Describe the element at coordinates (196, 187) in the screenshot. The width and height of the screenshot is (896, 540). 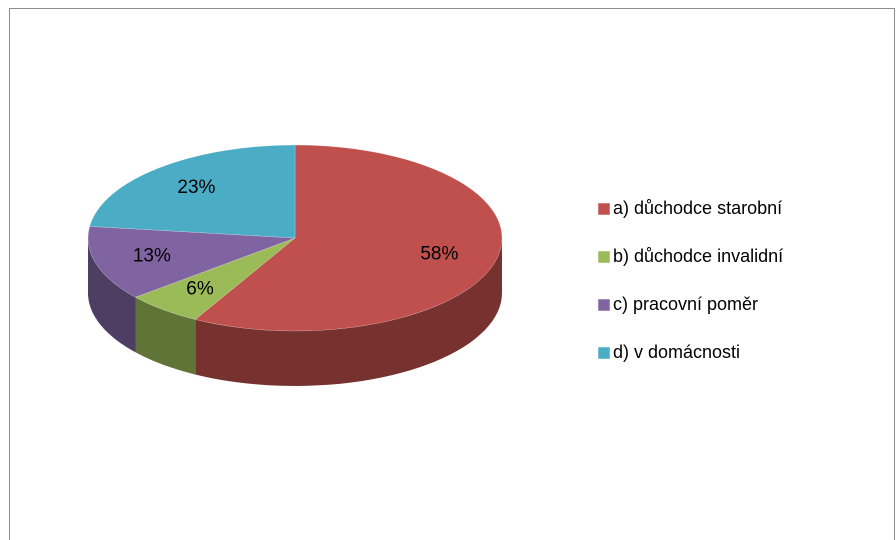
I see `data-label: 23%` at that location.